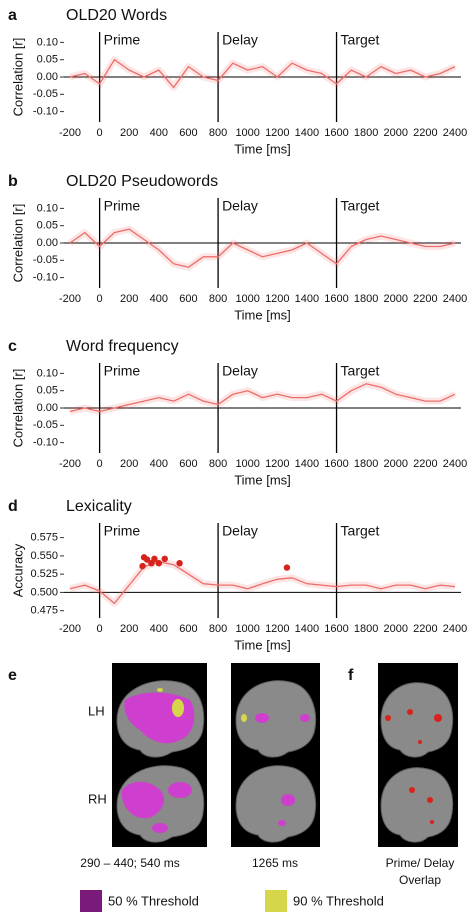 Image resolution: width=474 pixels, height=922 pixels. Describe the element at coordinates (247, 299) in the screenshot. I see `x-tick-label: 1000` at that location.